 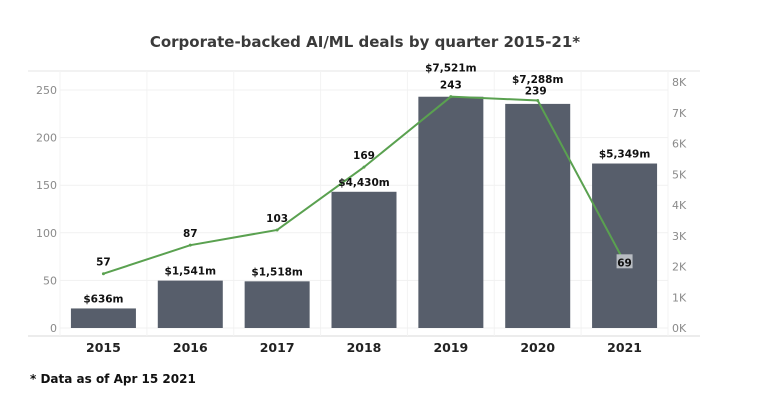 I want to click on bar-label: $636m, so click(x=103, y=299).